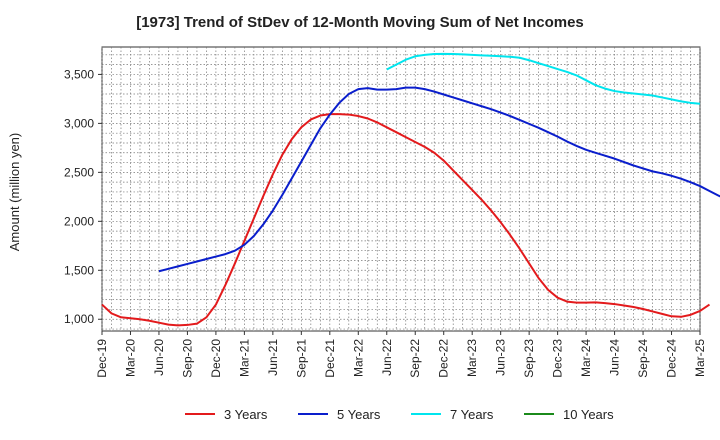 This screenshot has height=440, width=720. What do you see at coordinates (672, 358) in the screenshot?
I see `x-tick-label: Dec-24` at bounding box center [672, 358].